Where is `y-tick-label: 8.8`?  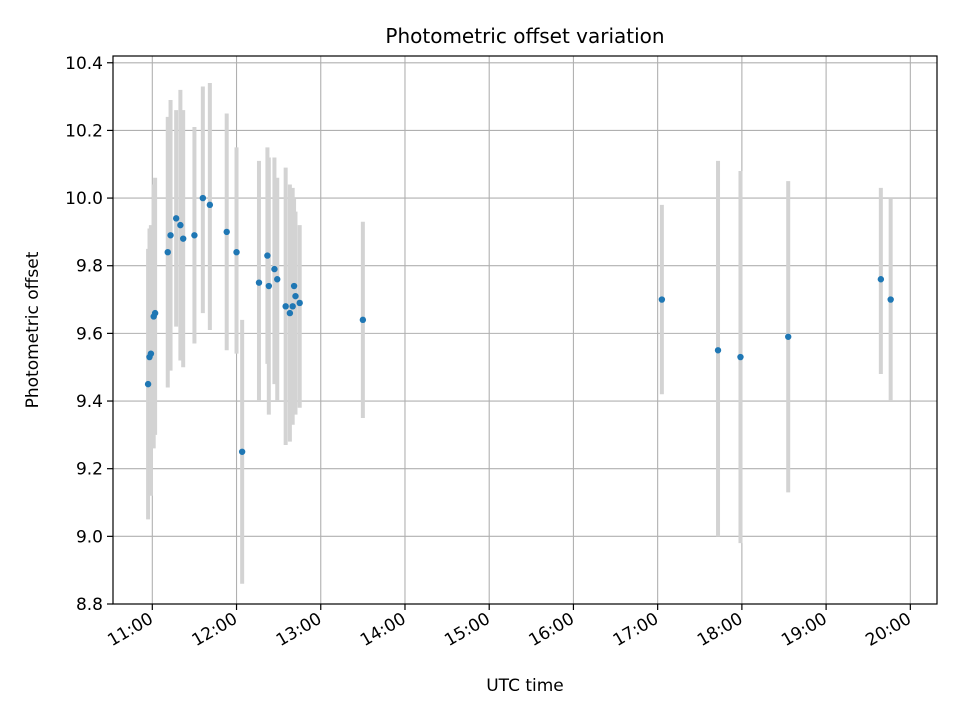
y-tick-label: 8.8 is located at coordinates (89, 605).